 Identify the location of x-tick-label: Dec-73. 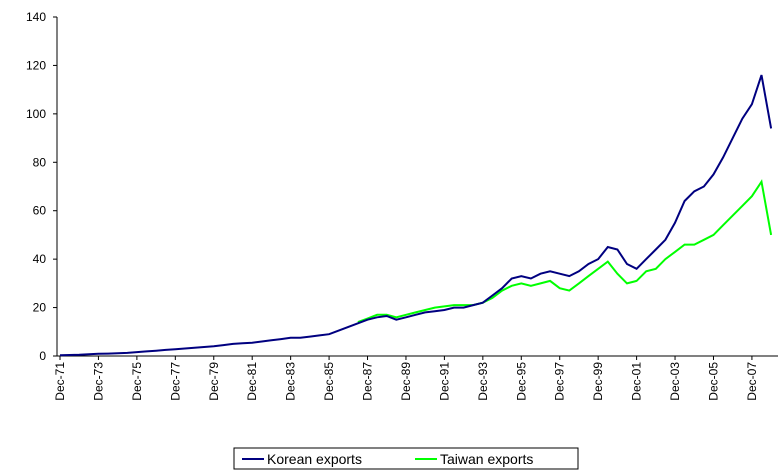
(98, 381).